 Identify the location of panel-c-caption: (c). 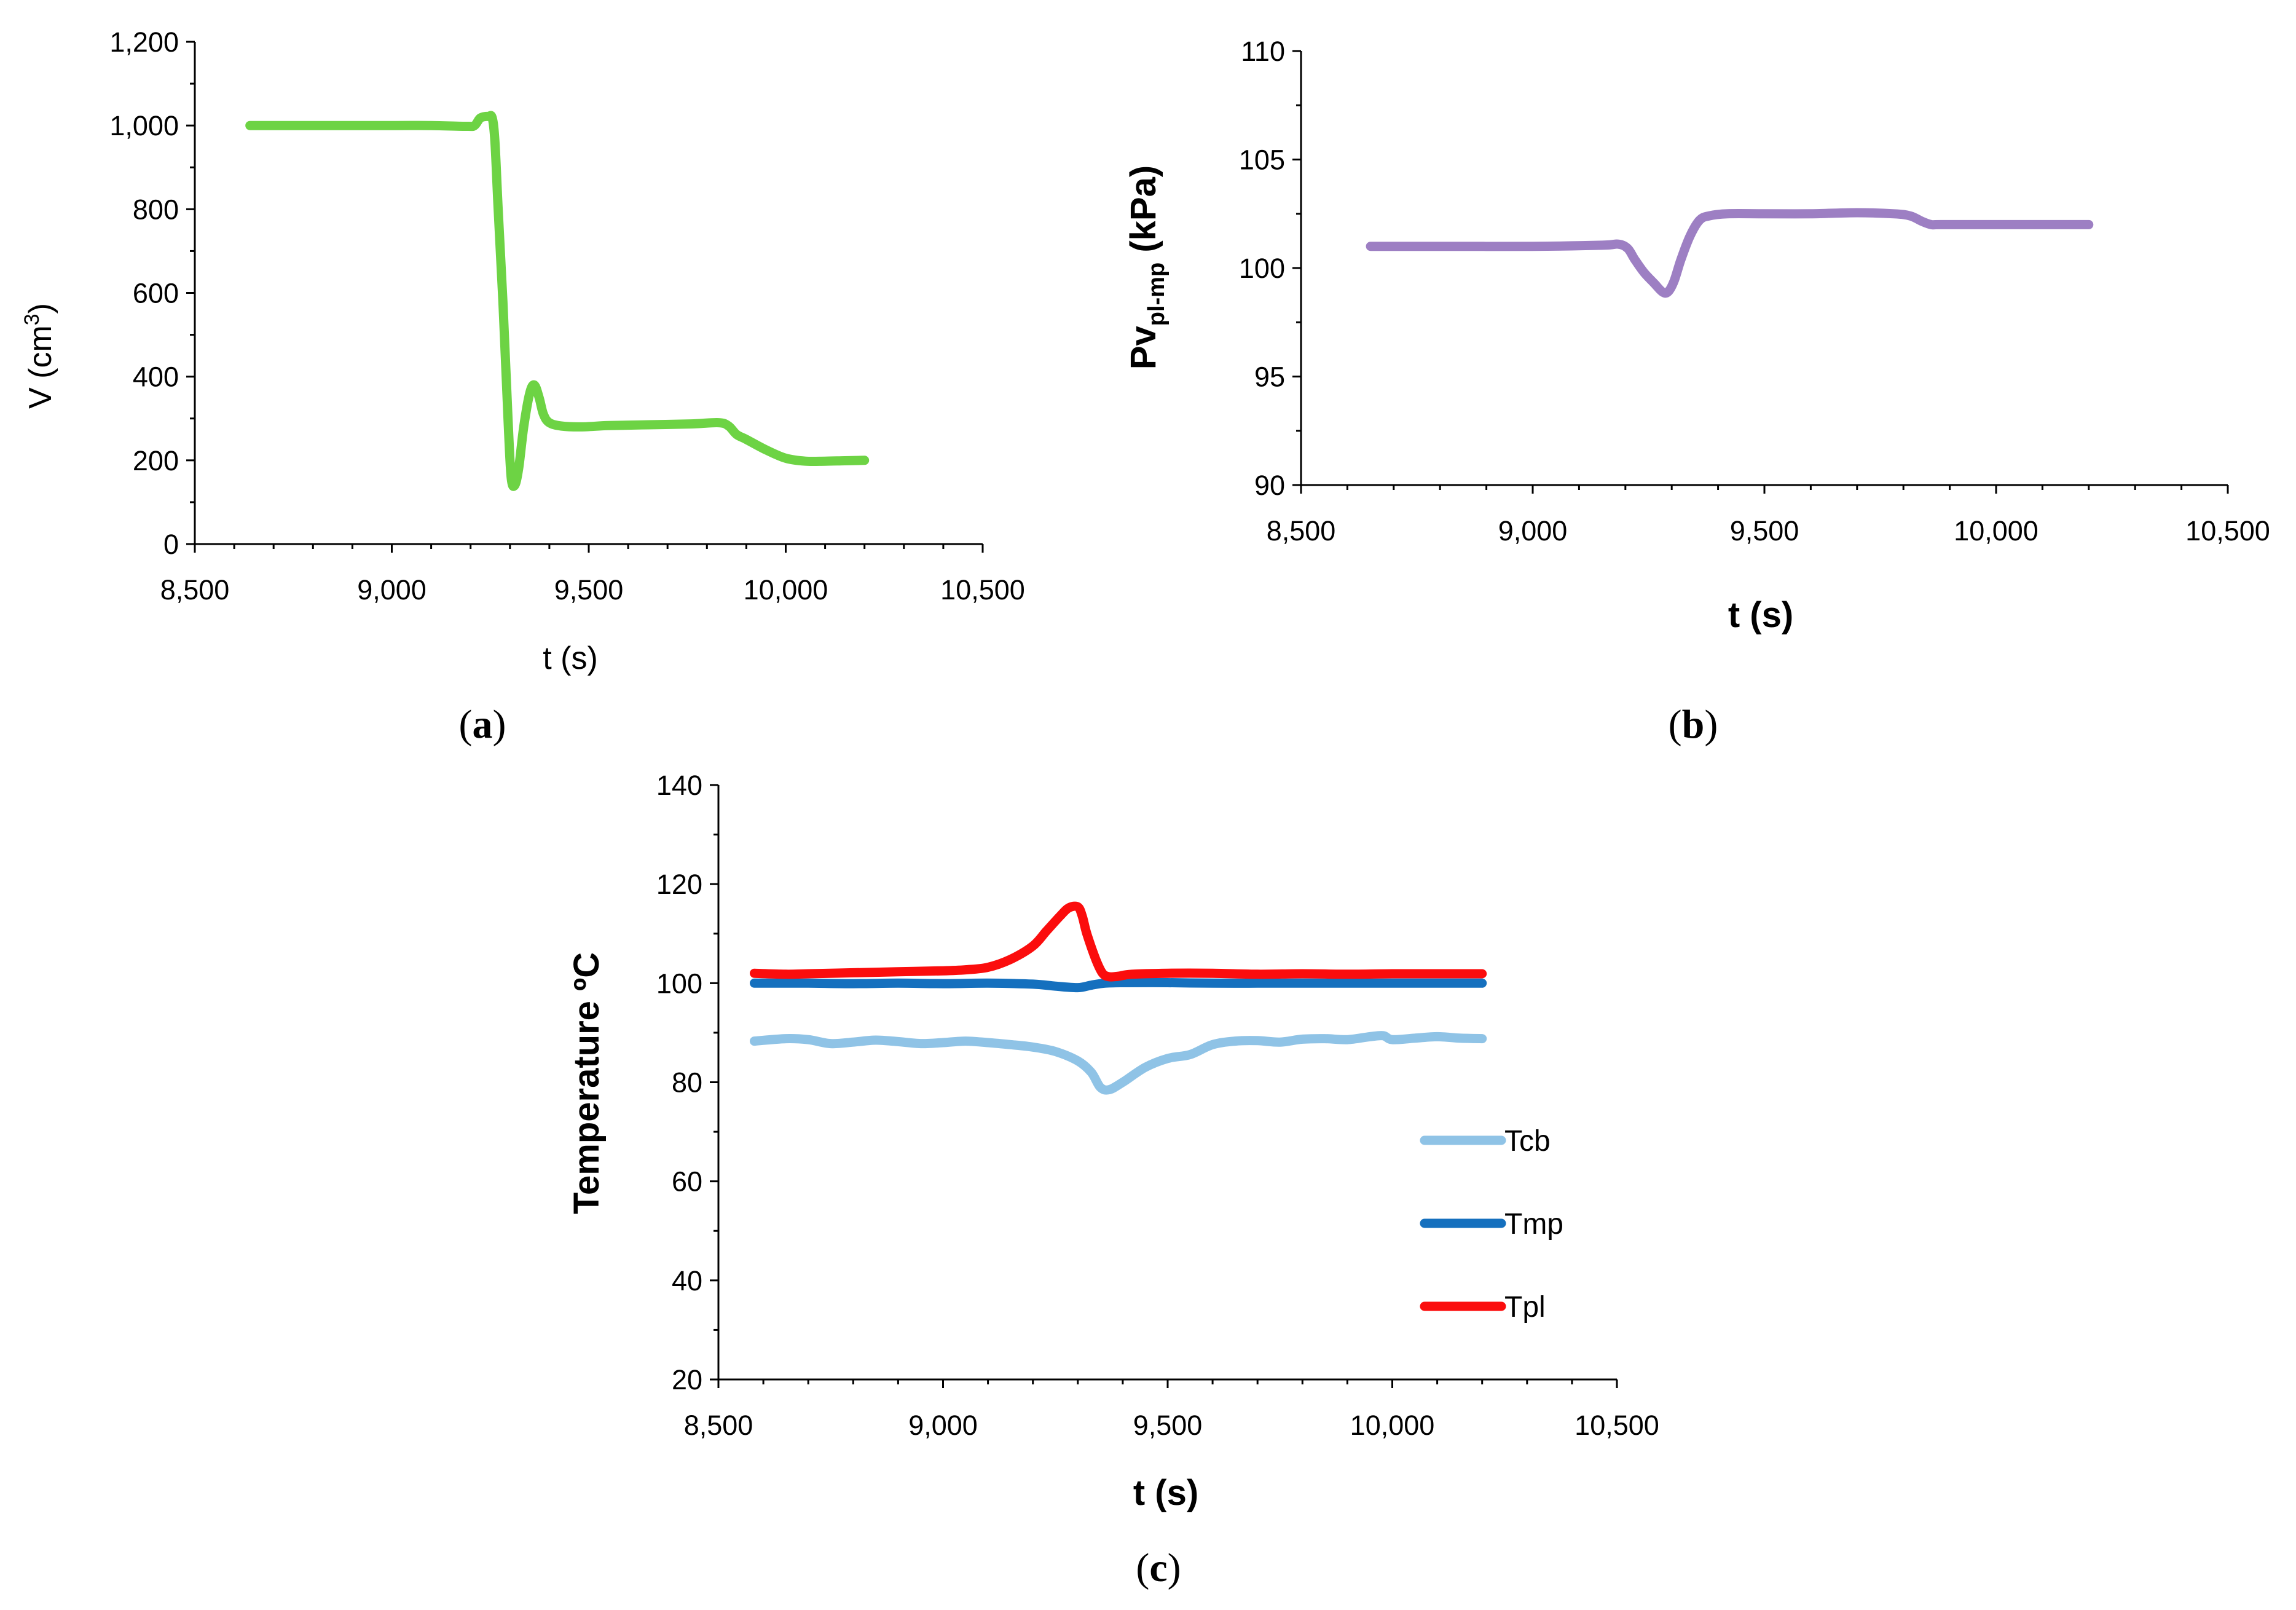
(1158, 1567).